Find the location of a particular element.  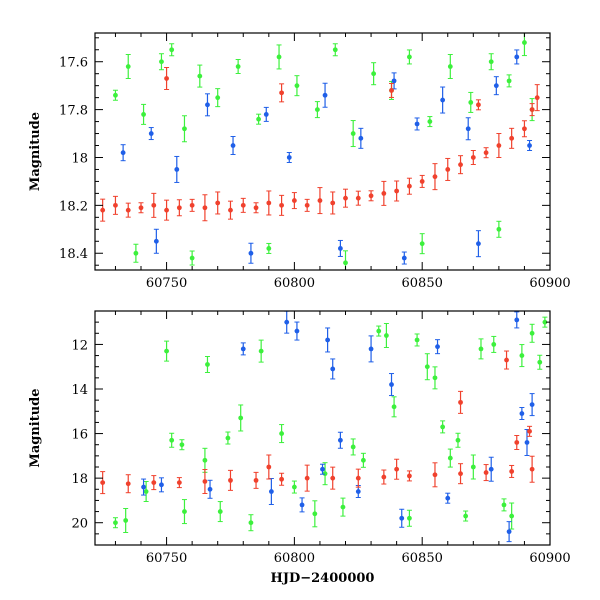

x-tick-label: 60900 is located at coordinates (549, 283).